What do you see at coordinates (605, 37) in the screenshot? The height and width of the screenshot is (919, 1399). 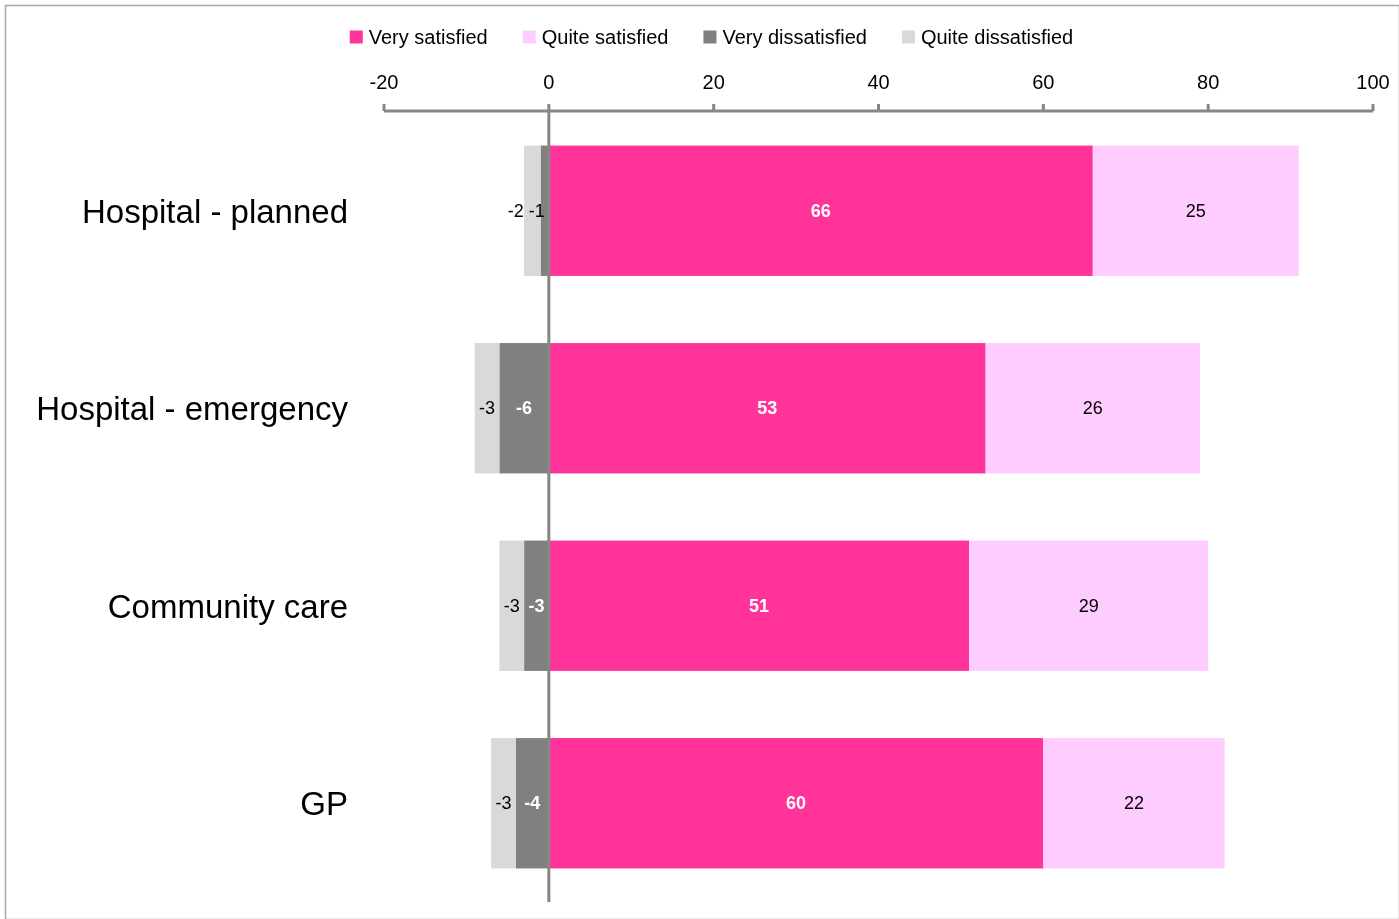 I see `legend-label: Quite satisfied` at bounding box center [605, 37].